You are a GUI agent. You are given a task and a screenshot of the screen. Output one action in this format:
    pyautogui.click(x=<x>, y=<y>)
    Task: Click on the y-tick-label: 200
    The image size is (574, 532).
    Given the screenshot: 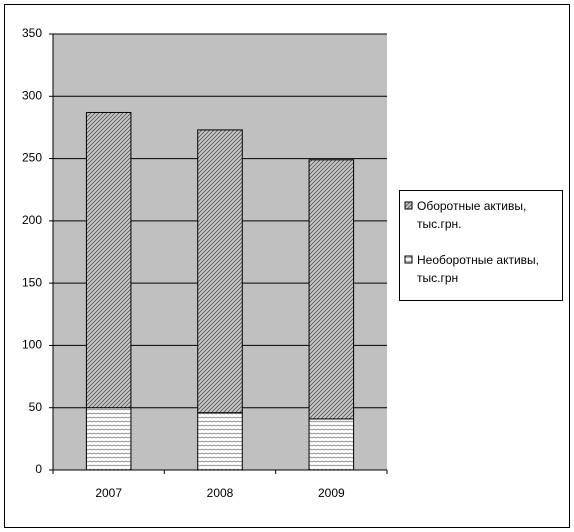 What is the action you would take?
    pyautogui.click(x=32, y=220)
    